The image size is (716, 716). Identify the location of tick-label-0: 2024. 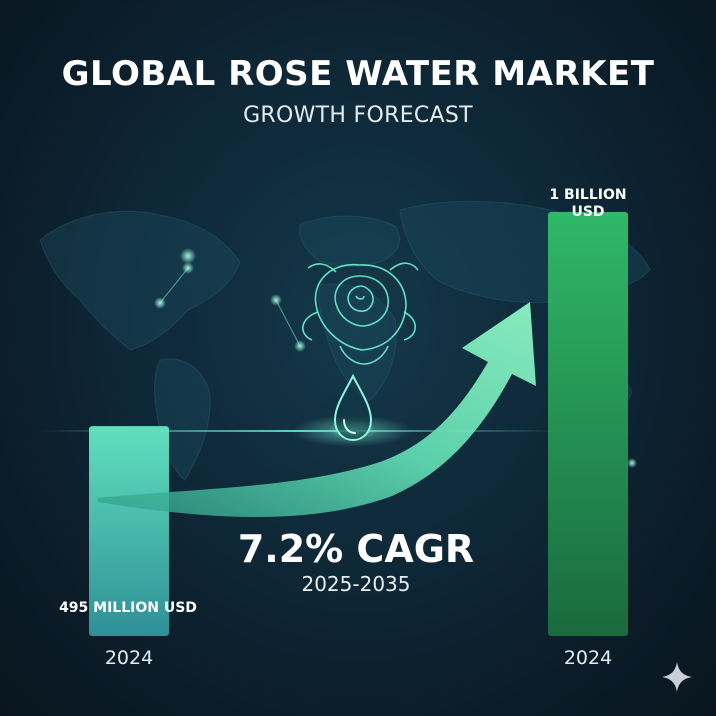
(129, 658).